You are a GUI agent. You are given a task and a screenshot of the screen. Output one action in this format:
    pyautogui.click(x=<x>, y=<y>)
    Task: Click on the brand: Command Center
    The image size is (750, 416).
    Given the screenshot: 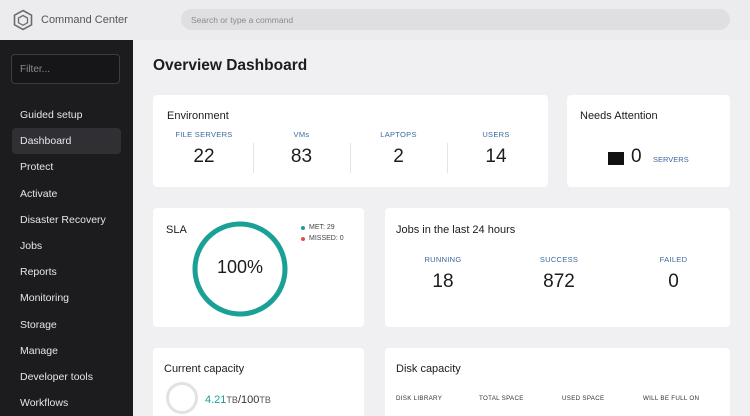 What is the action you would take?
    pyautogui.click(x=70, y=20)
    